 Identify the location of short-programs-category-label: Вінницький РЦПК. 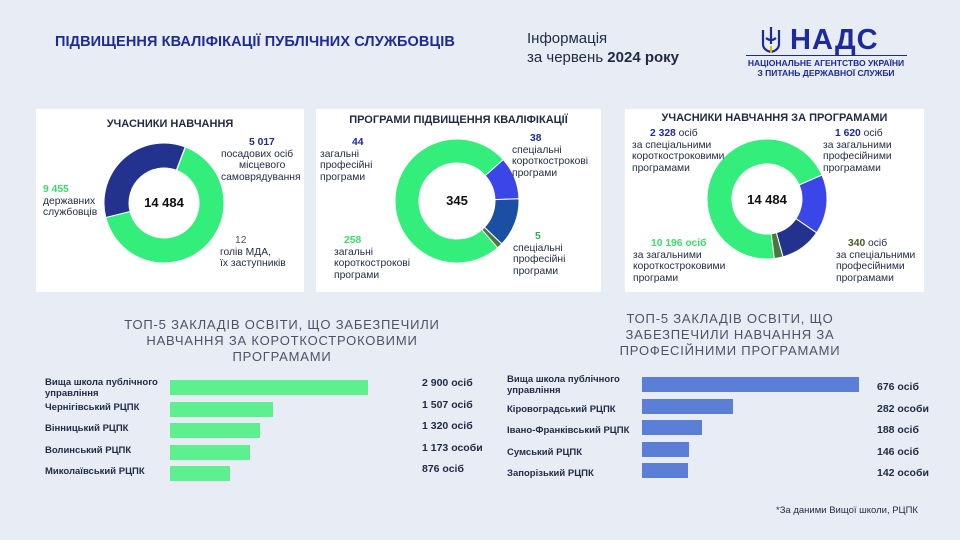
(87, 429).